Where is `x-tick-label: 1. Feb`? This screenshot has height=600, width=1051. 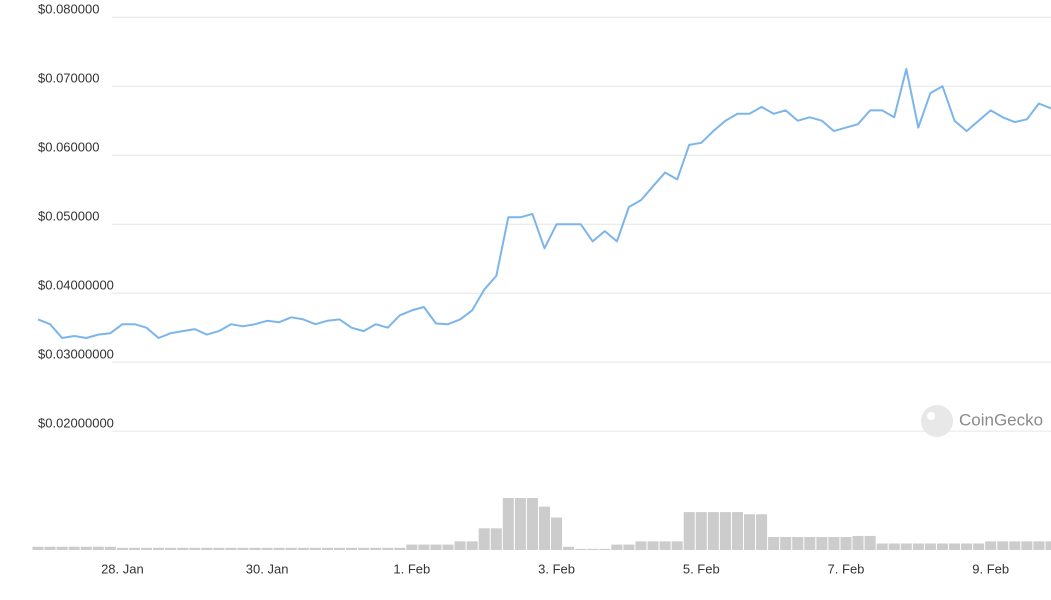
x-tick-label: 1. Feb is located at coordinates (411, 568).